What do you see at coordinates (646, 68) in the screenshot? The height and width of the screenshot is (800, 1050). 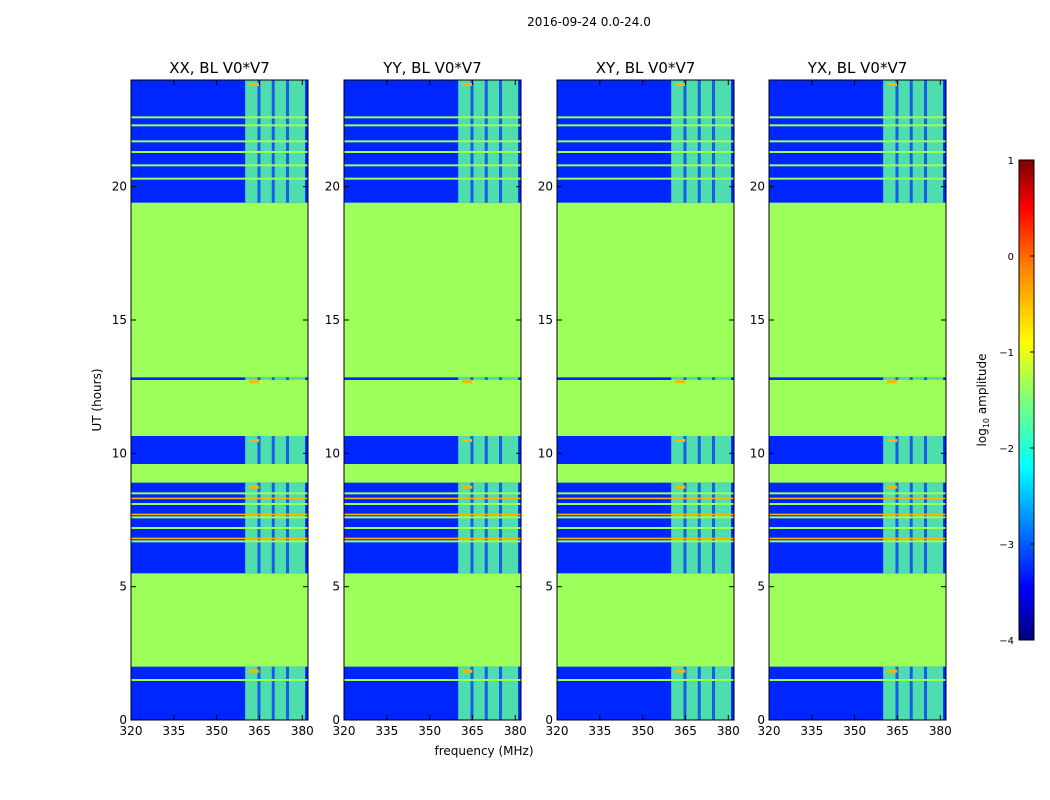 I see `panel-title: XY, BL V0*V7` at bounding box center [646, 68].